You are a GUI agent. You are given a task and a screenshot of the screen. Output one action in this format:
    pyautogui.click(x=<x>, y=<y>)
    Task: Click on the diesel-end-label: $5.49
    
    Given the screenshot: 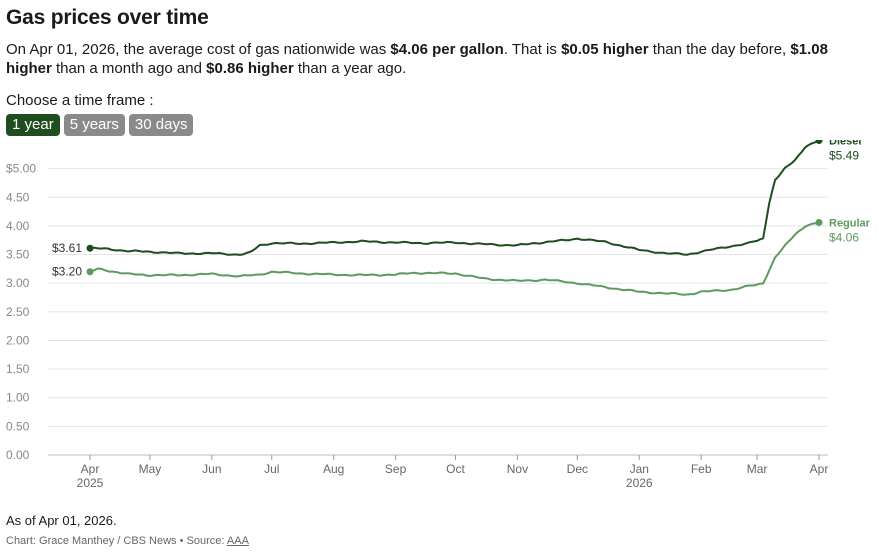 What is the action you would take?
    pyautogui.click(x=844, y=156)
    